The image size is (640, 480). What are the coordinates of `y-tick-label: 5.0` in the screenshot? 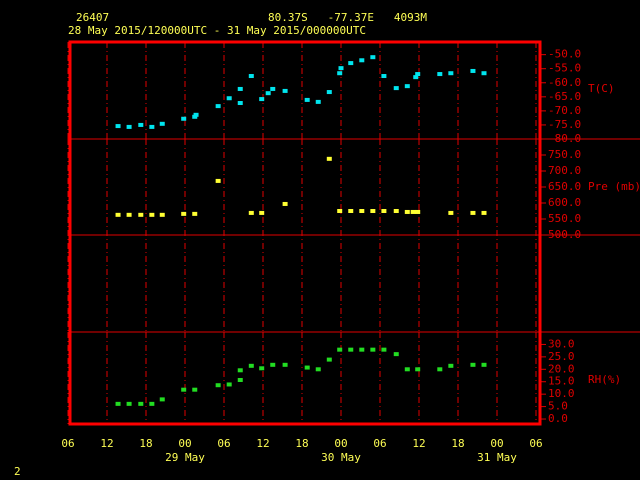 It's located at (558, 406).